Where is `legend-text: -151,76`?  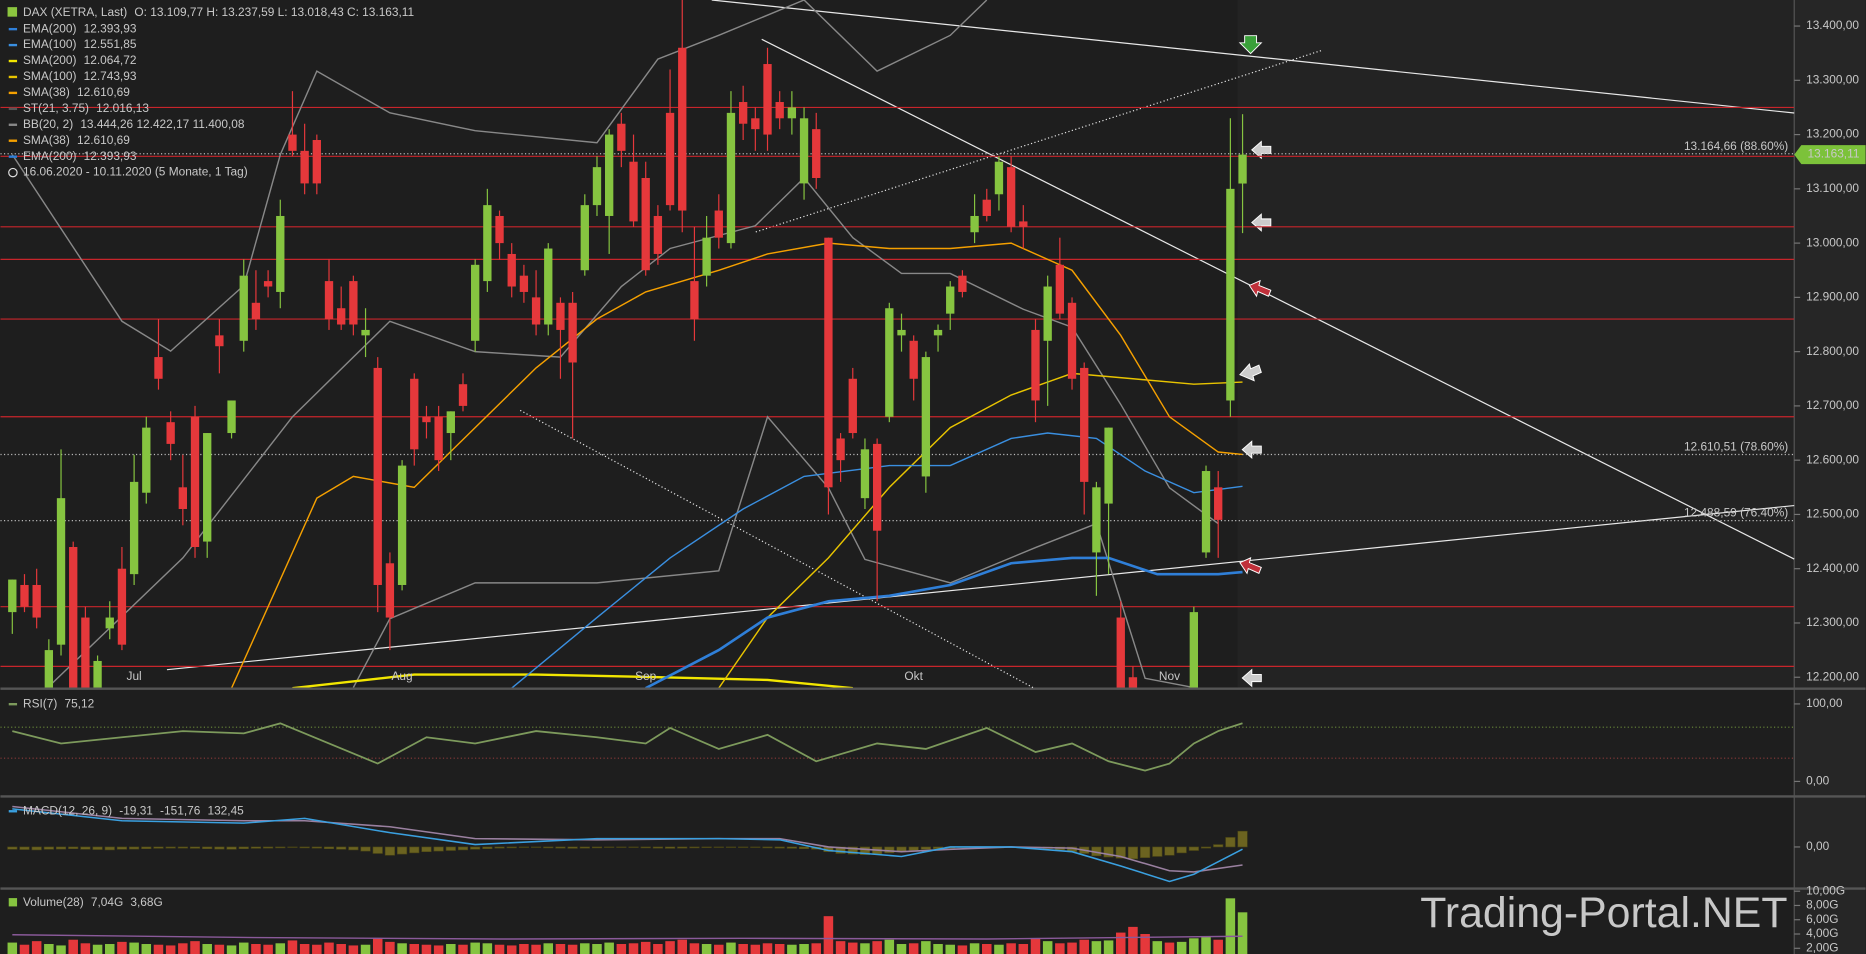 legend-text: -151,76 is located at coordinates (180, 810).